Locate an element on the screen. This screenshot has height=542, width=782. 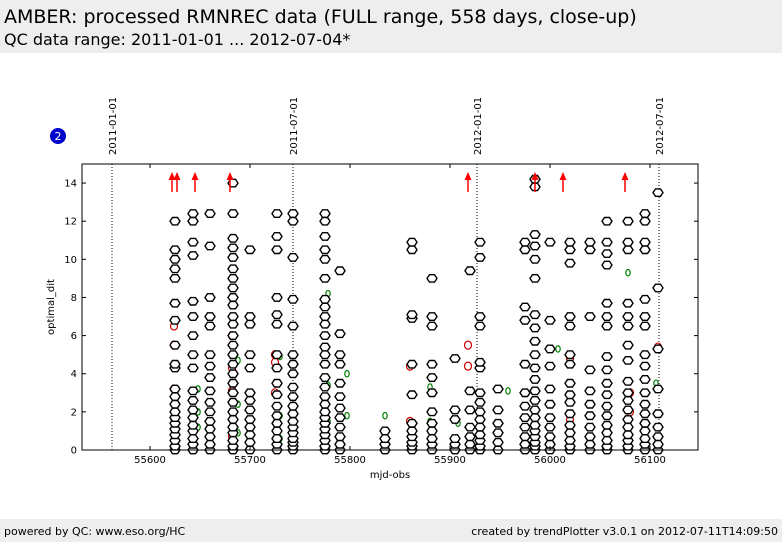
x-tick-label: 55700 is located at coordinates (250, 460).